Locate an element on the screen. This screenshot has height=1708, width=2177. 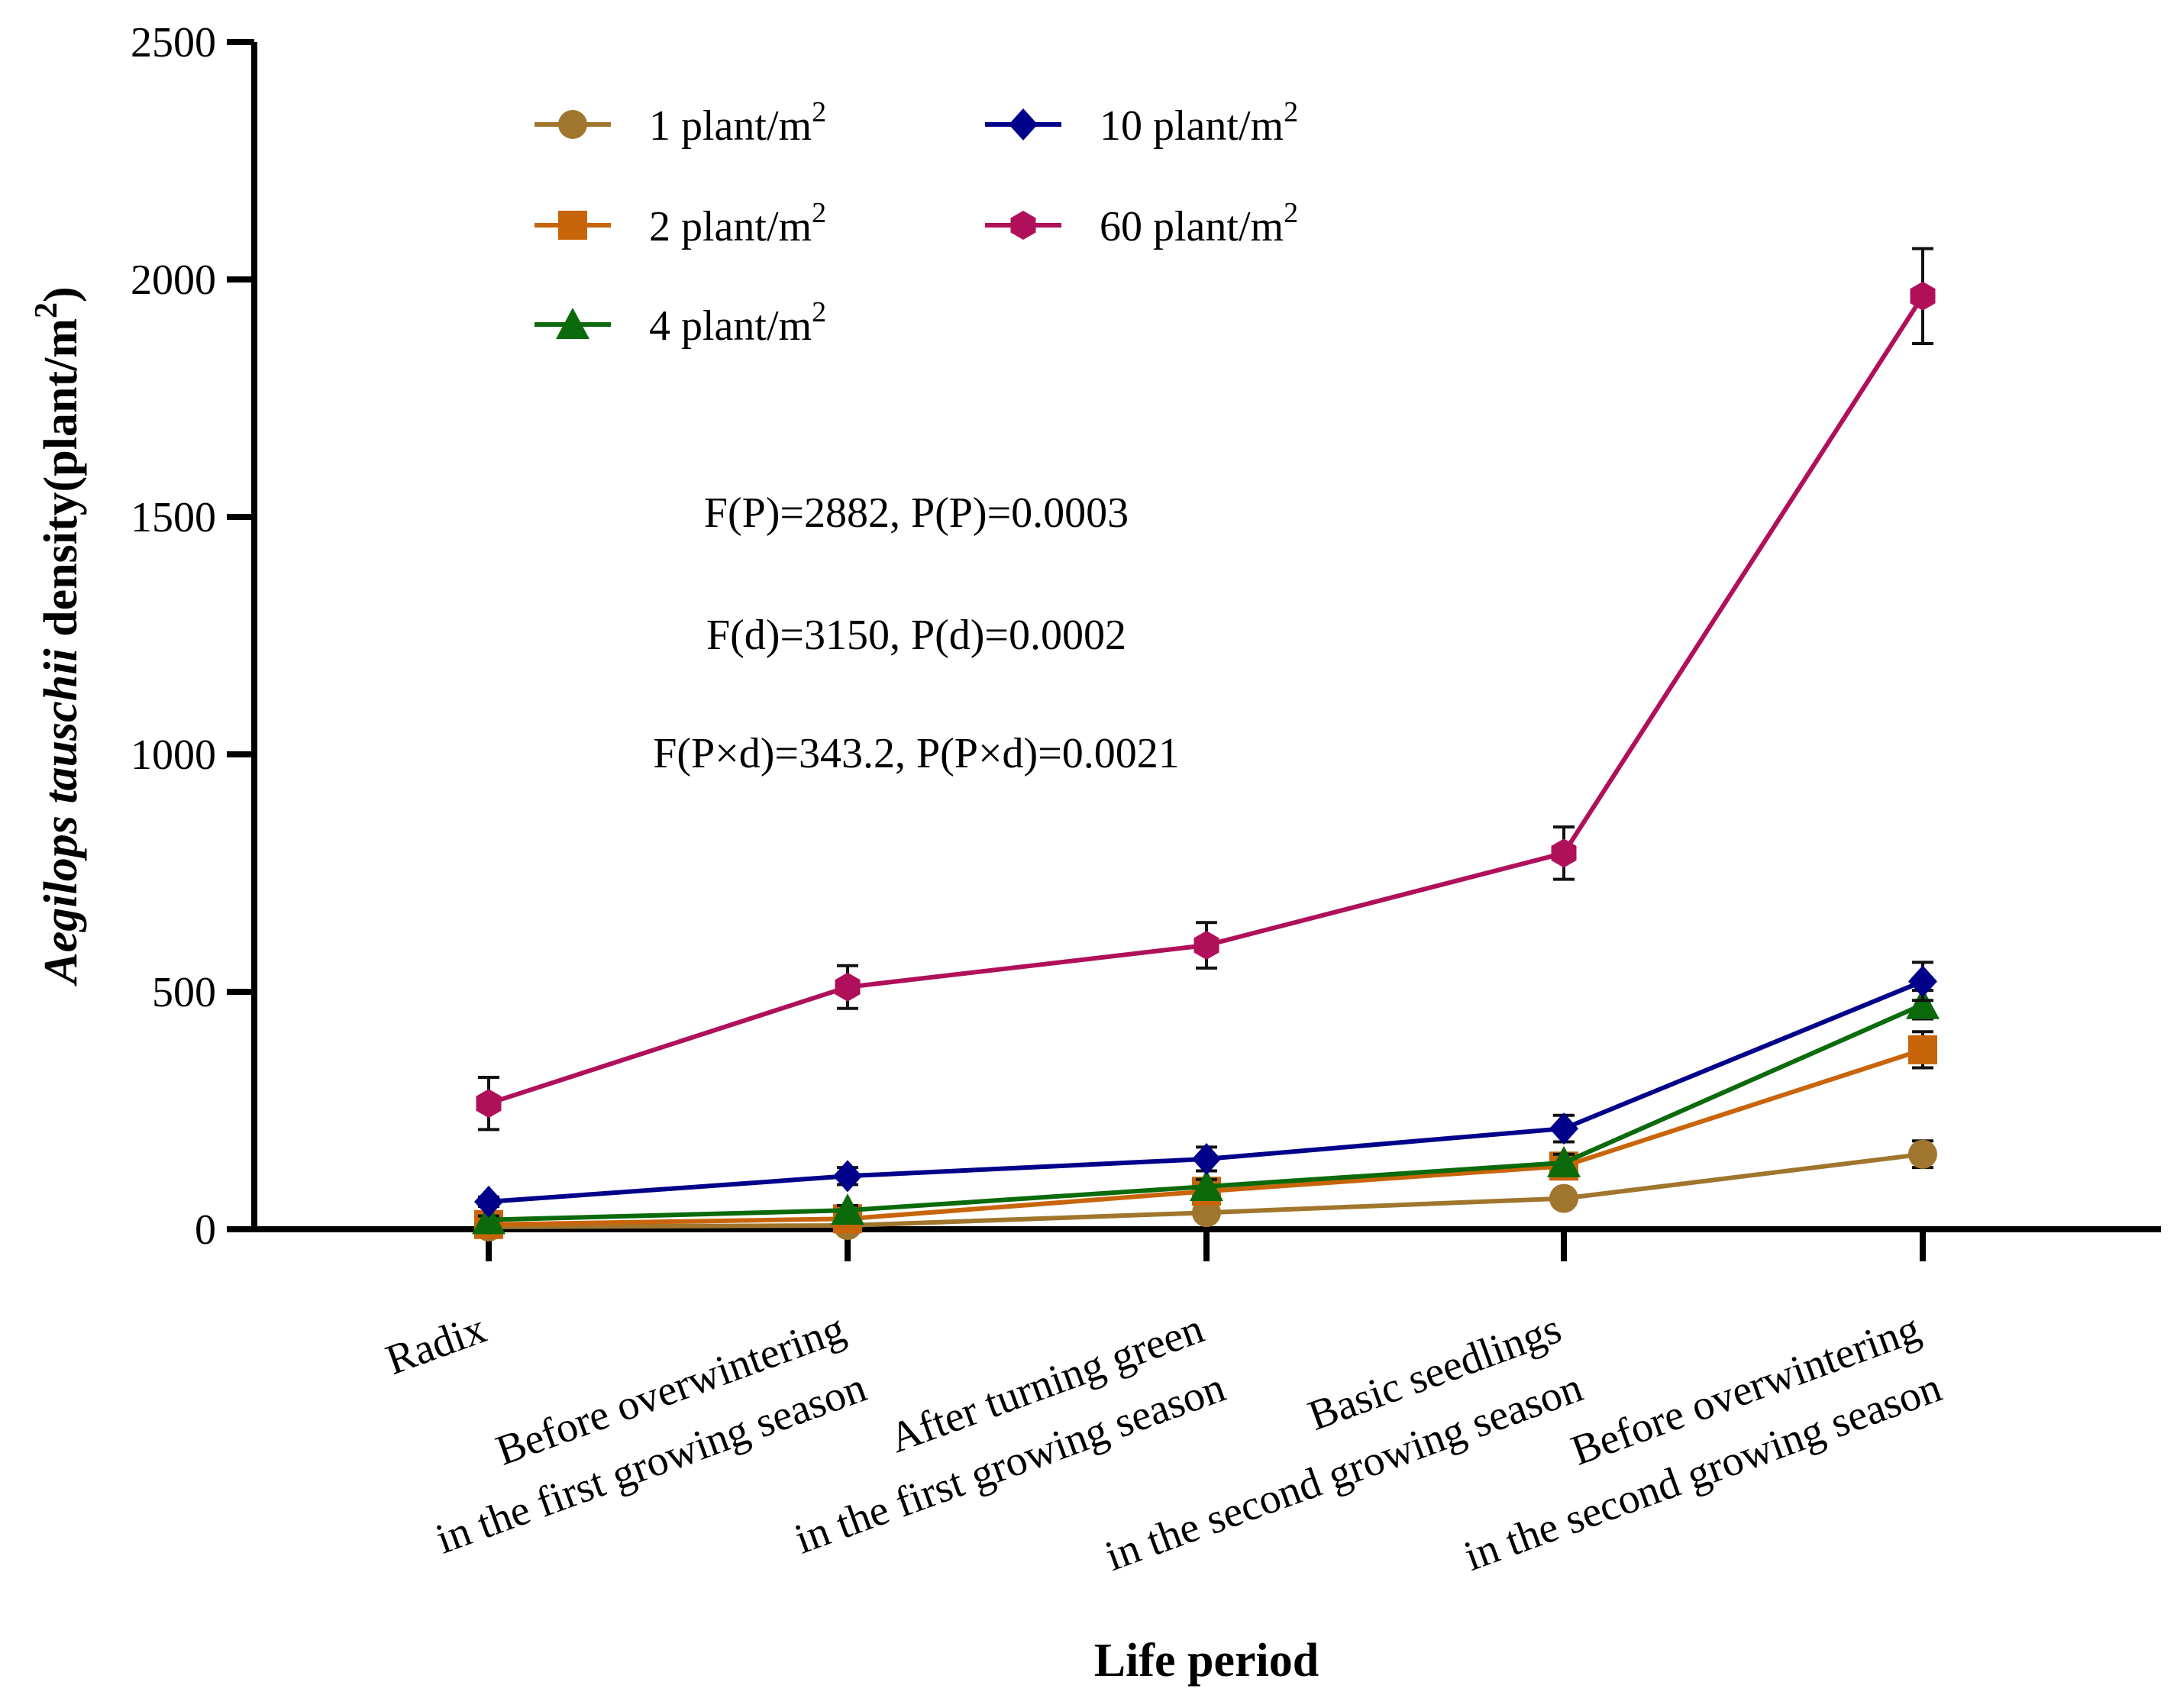
x-tick-label-line: Radix is located at coordinates (436, 1344).